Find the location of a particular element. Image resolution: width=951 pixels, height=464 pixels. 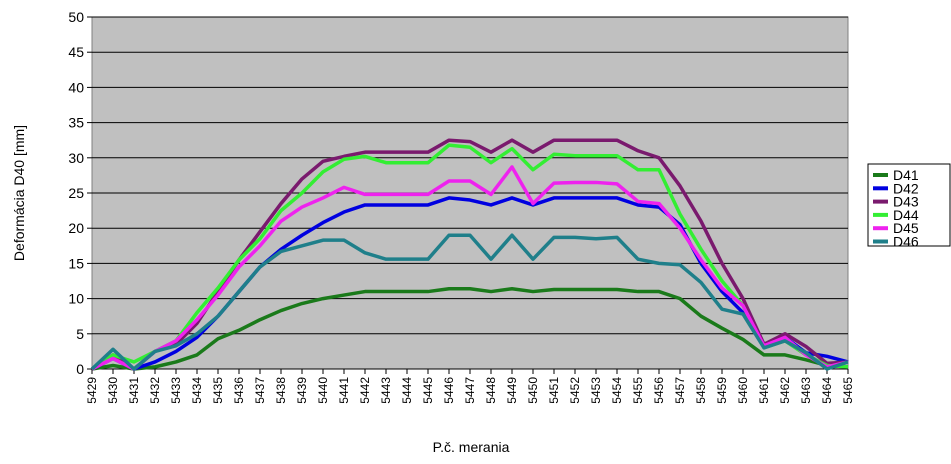

y-tick-label: 30 is located at coordinates (76, 158).